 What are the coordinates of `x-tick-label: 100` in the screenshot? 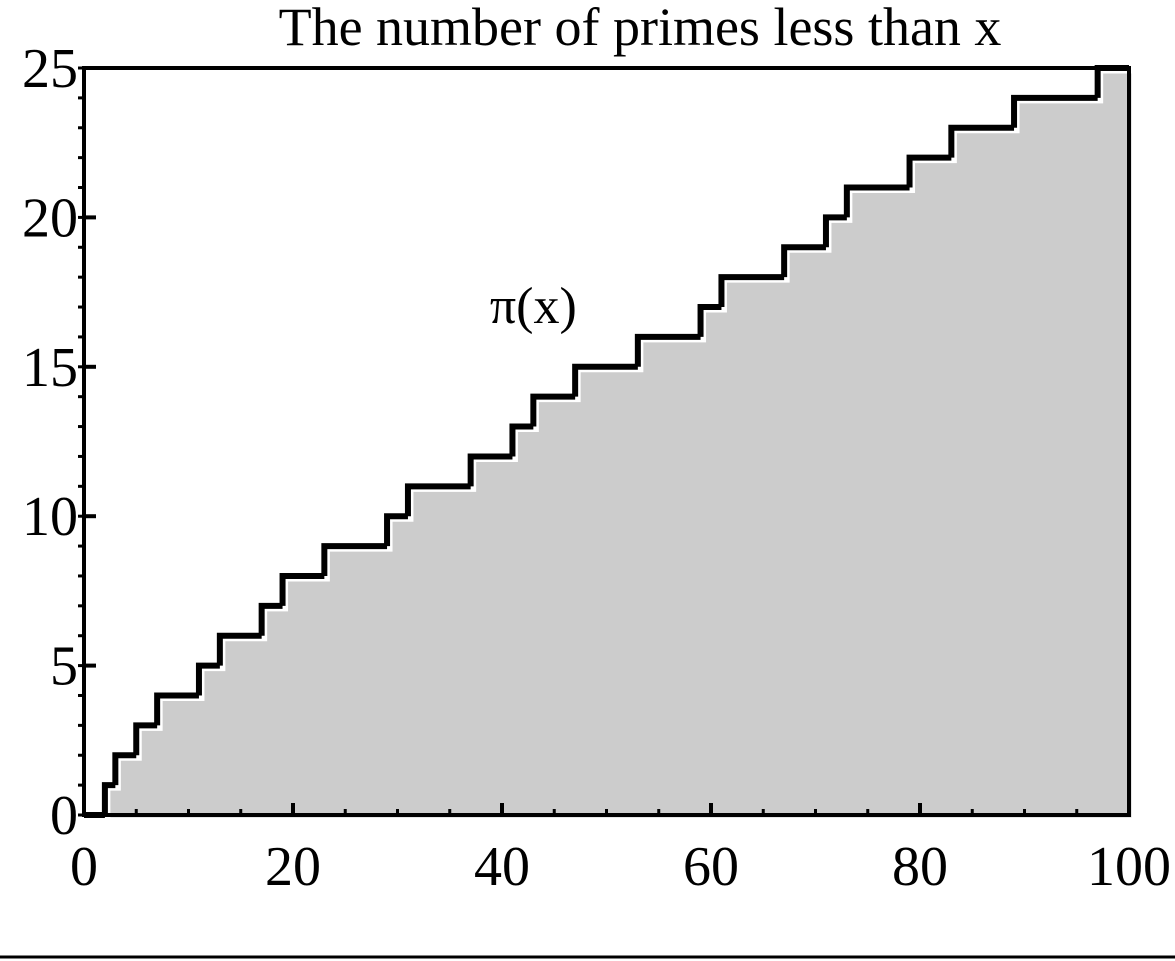 It's located at (1129, 867).